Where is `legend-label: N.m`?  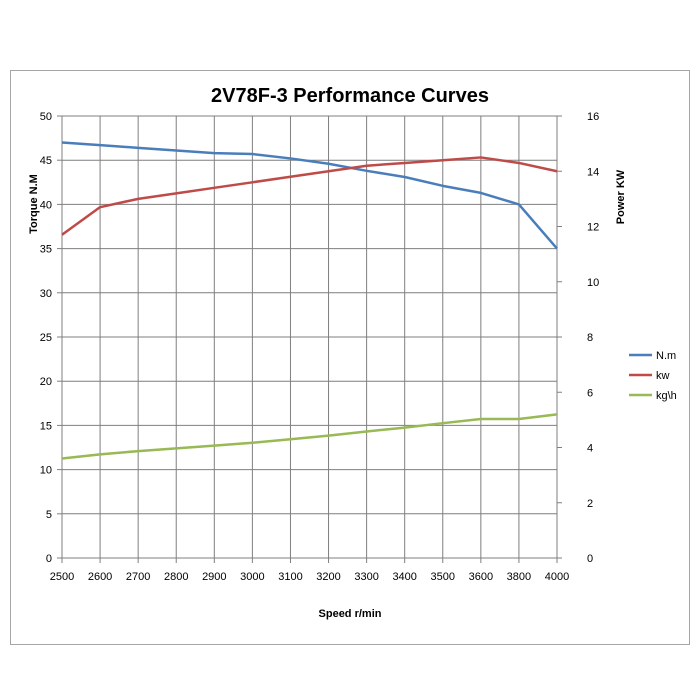 legend-label: N.m is located at coordinates (666, 356).